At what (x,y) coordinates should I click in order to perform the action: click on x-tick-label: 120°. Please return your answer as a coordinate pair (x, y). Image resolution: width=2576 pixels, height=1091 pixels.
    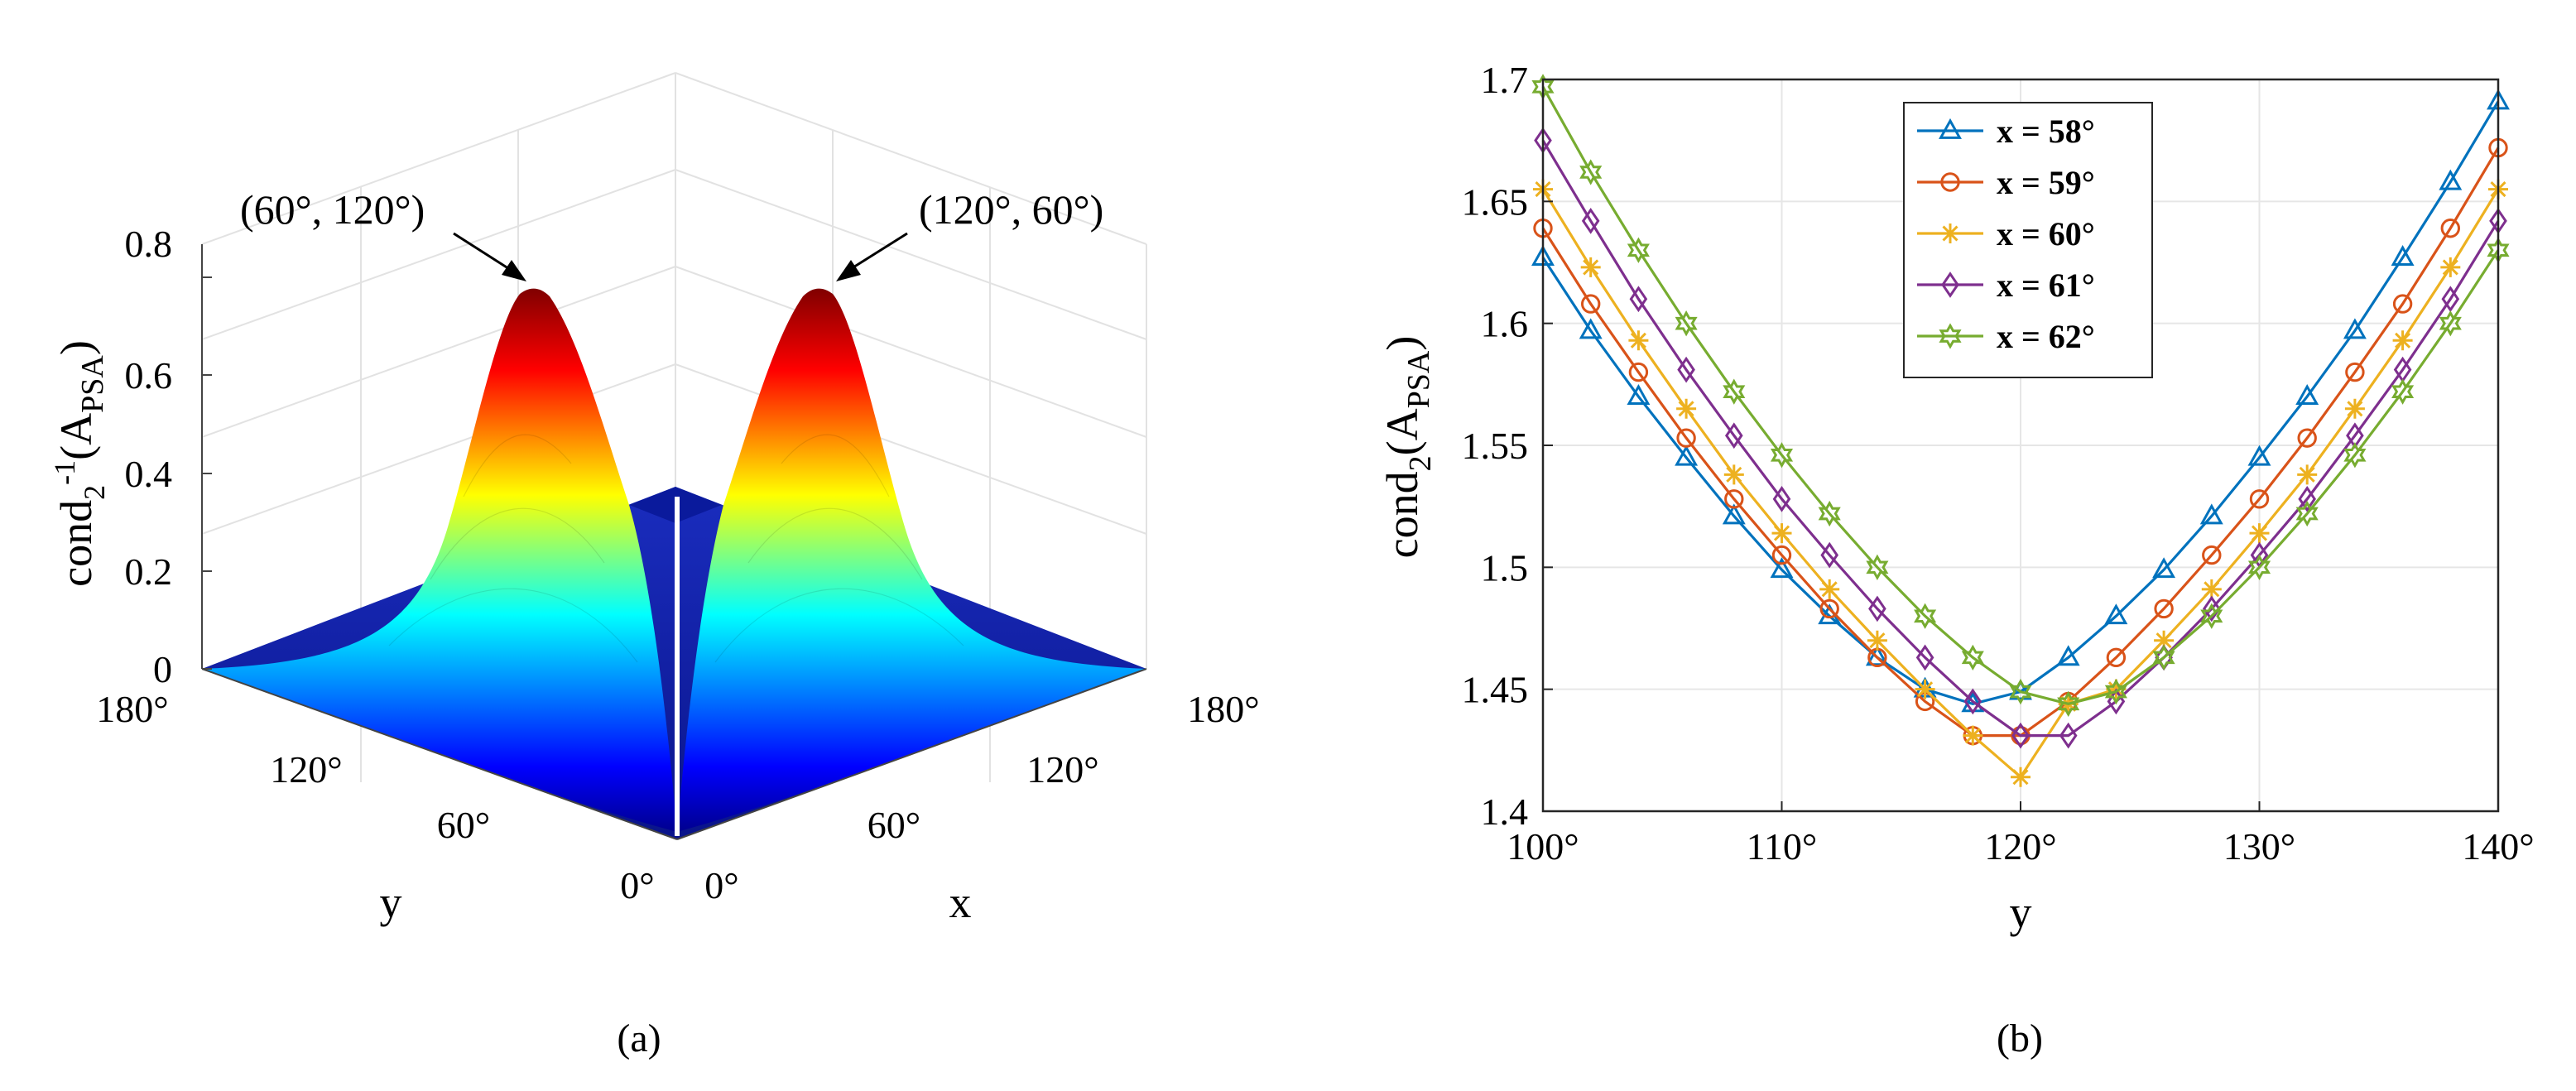
    Looking at the image, I should click on (2020, 847).